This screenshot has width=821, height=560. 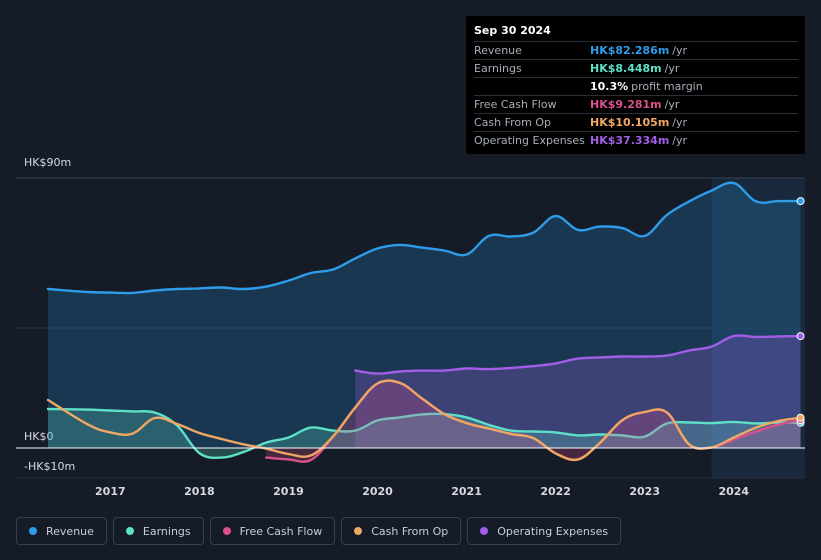 What do you see at coordinates (630, 122) in the screenshot?
I see `tooltip-row-value: HK$10.105m` at bounding box center [630, 122].